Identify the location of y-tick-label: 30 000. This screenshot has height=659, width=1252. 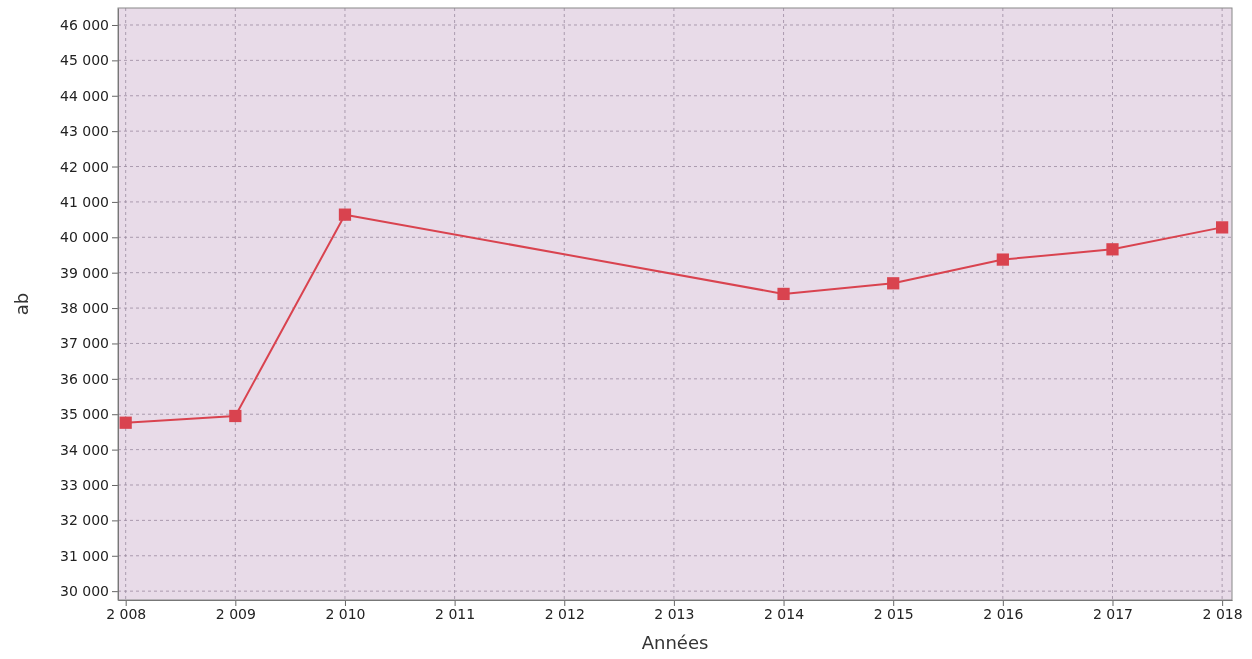
(84, 591).